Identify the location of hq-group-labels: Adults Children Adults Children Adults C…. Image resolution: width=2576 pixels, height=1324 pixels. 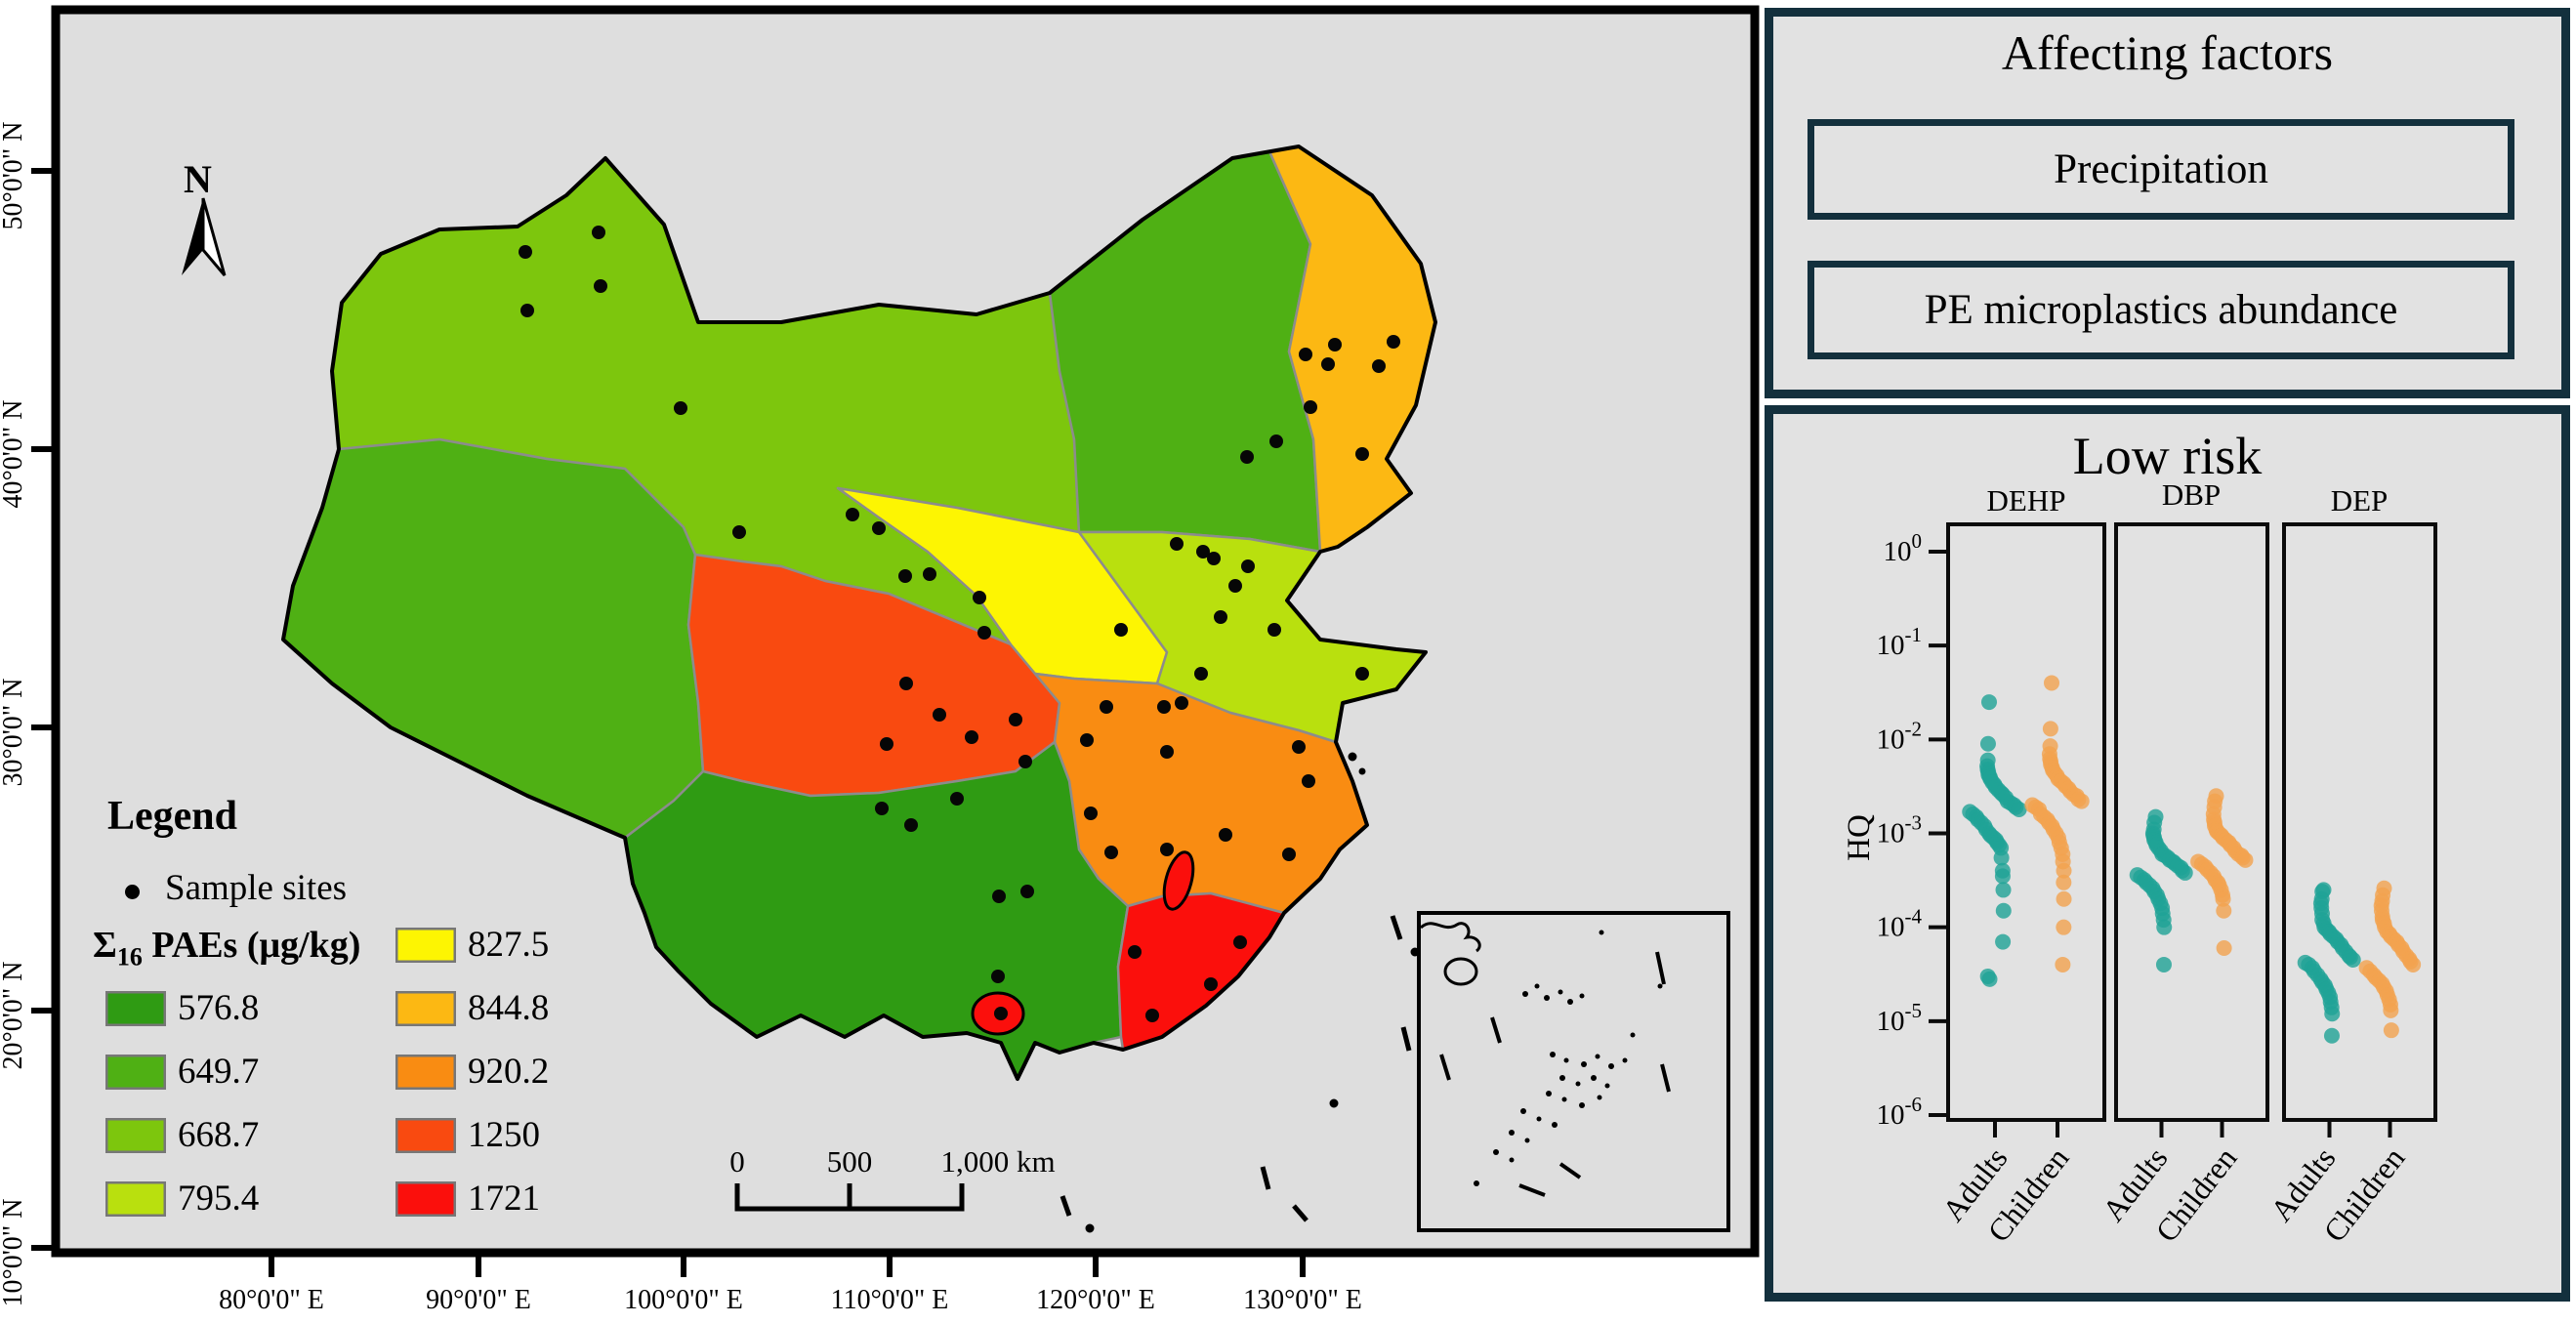
(2173, 1194).